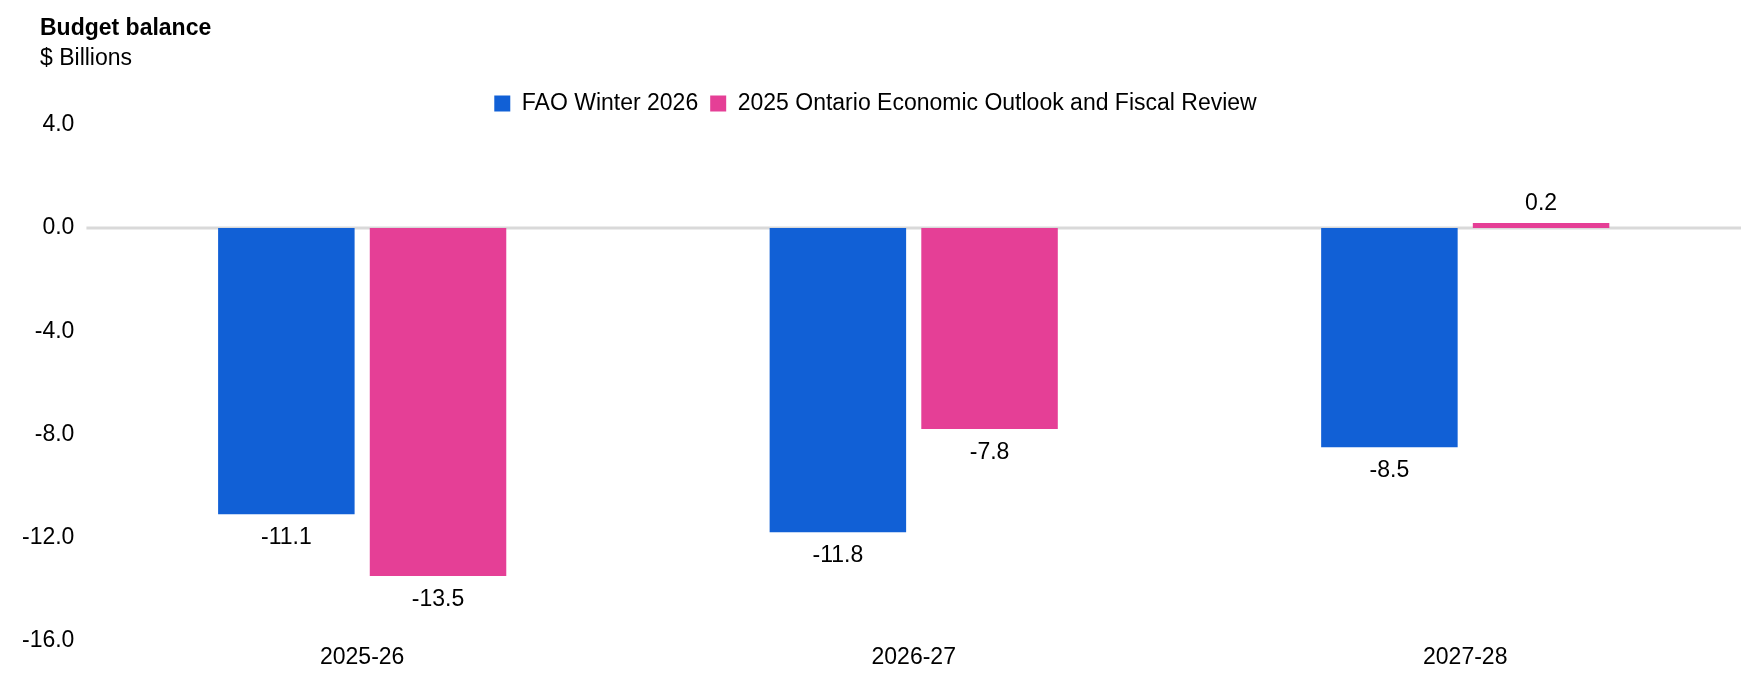 This screenshot has height=678, width=1741. Describe the element at coordinates (1389, 468) in the screenshot. I see `data-label: -8.5` at that location.